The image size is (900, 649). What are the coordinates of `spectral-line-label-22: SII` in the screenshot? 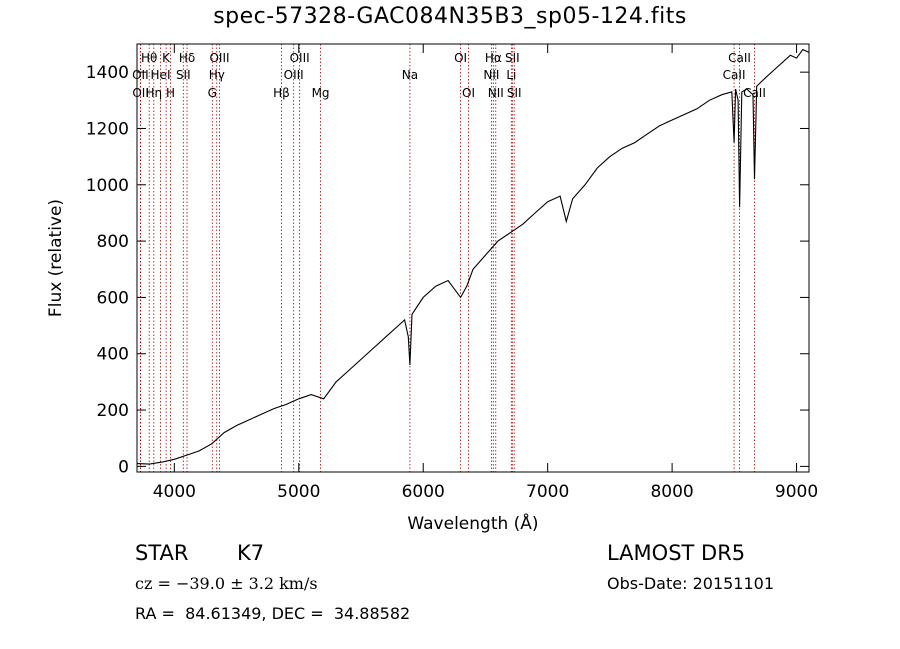 It's located at (512, 58).